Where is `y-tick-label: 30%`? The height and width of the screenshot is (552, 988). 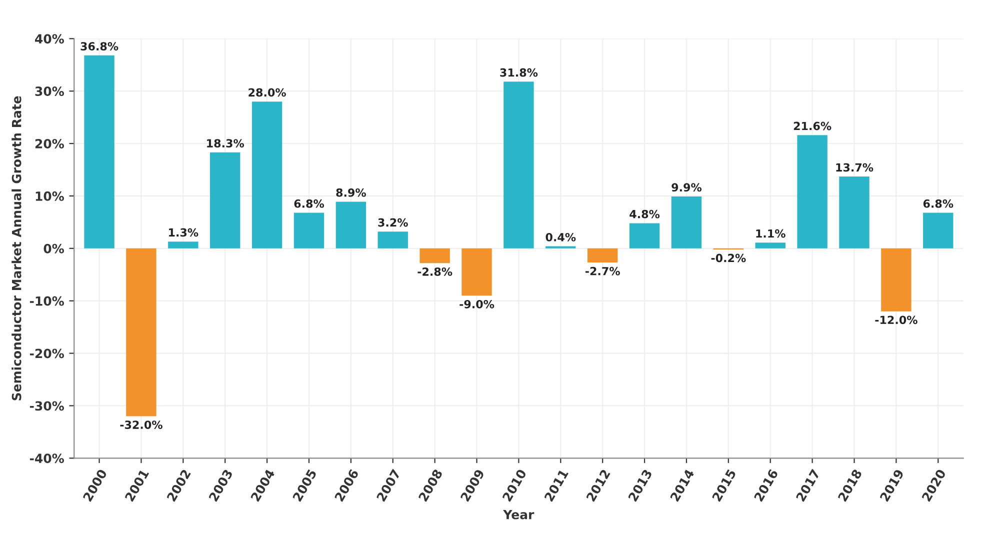 y-tick-label: 30% is located at coordinates (49, 91).